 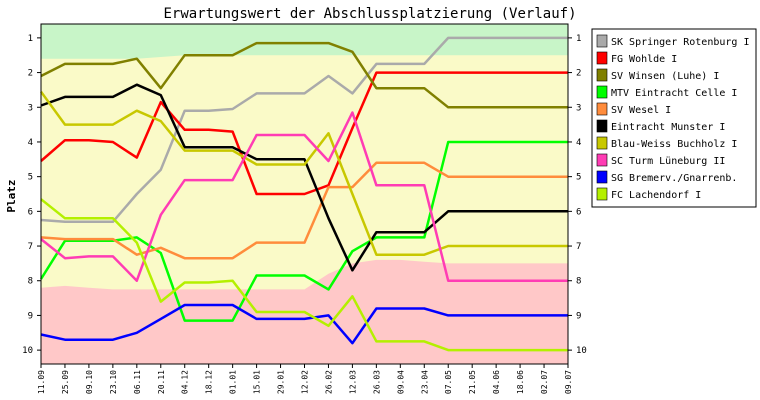 What do you see at coordinates (674, 144) in the screenshot?
I see `legend-entry-6: Blau-Weiss Buchholz I` at bounding box center [674, 144].